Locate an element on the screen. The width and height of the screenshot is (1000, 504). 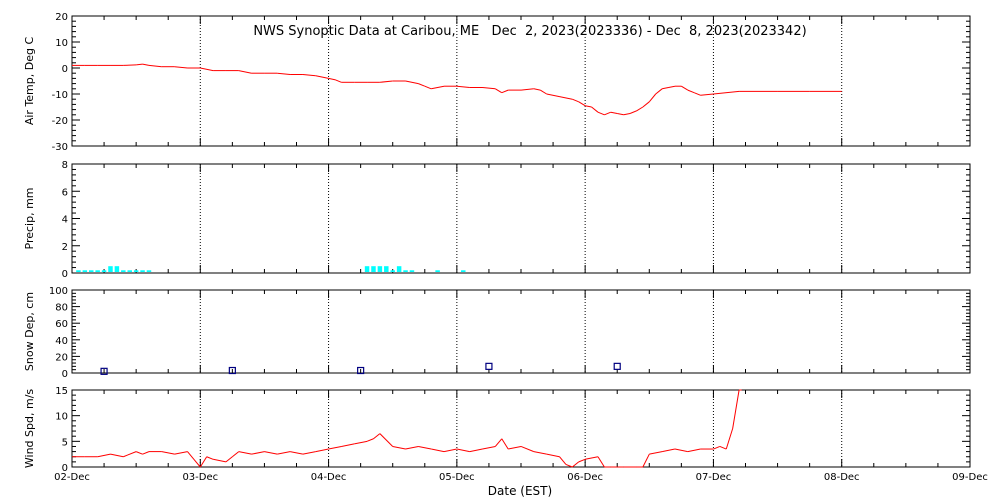
precip-y-tick-label: 0 is located at coordinates (65, 274).